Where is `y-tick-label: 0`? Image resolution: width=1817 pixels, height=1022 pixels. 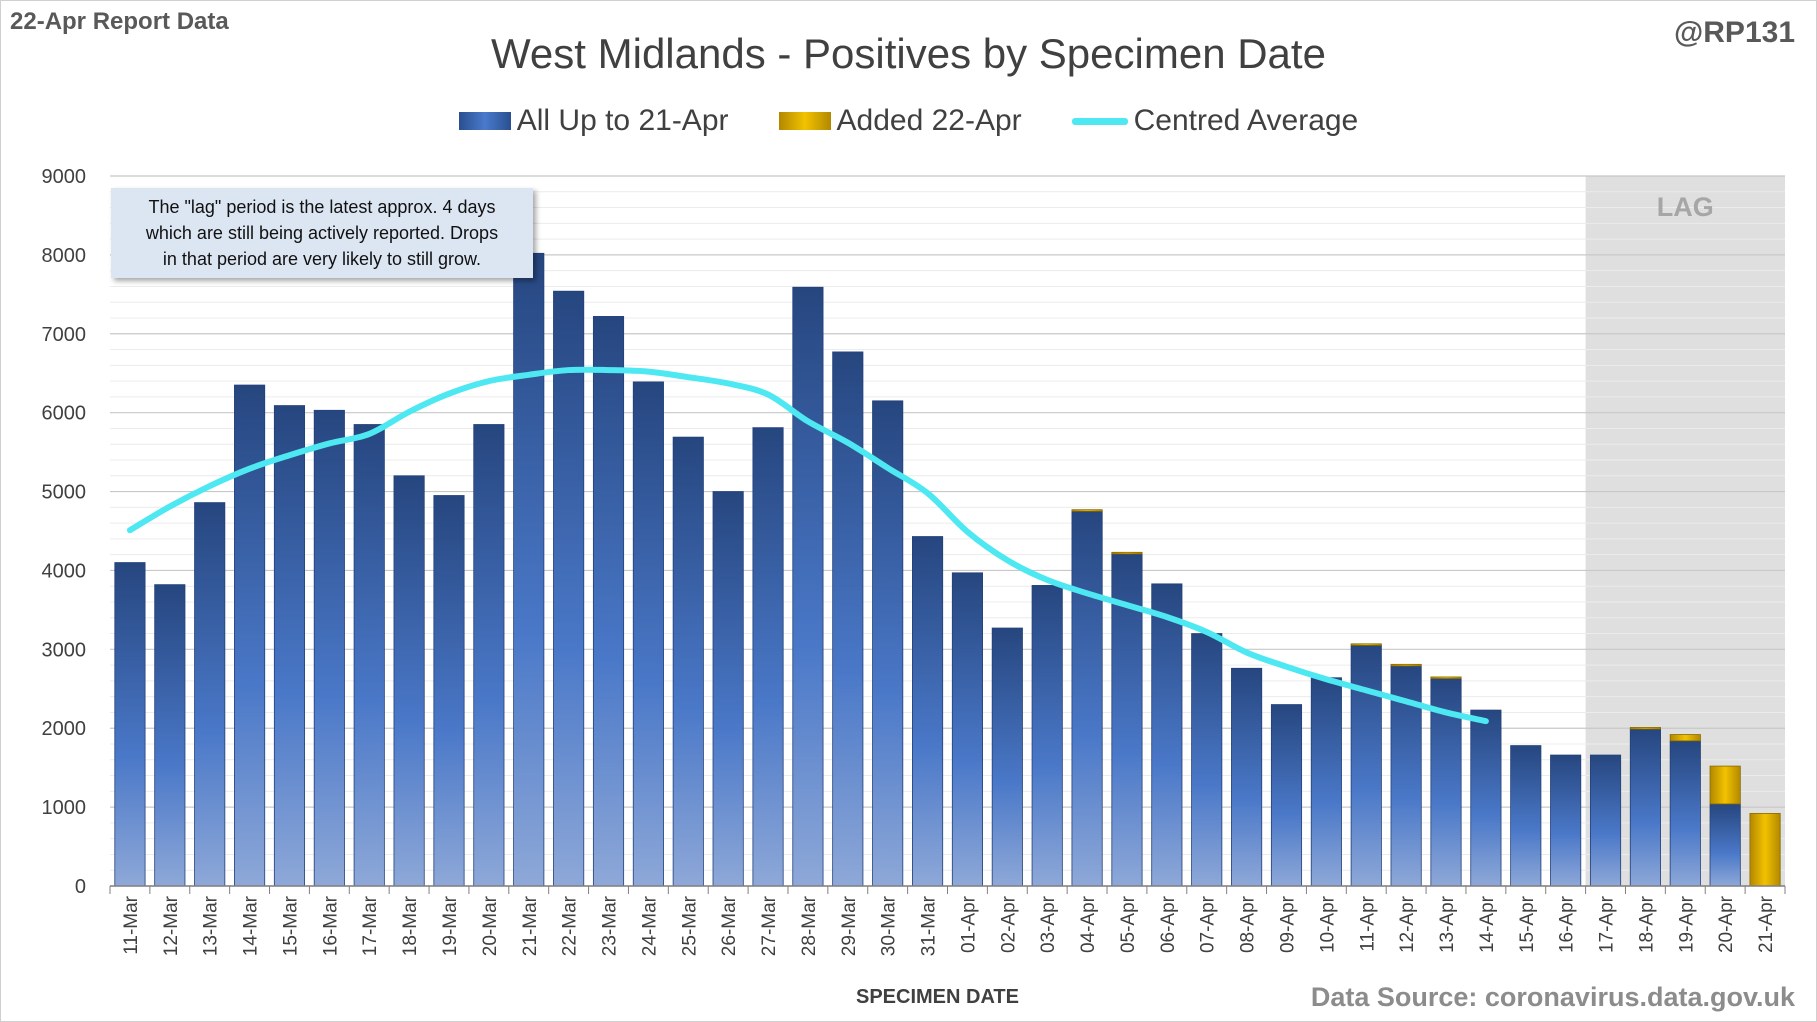
y-tick-label: 0 is located at coordinates (80, 887).